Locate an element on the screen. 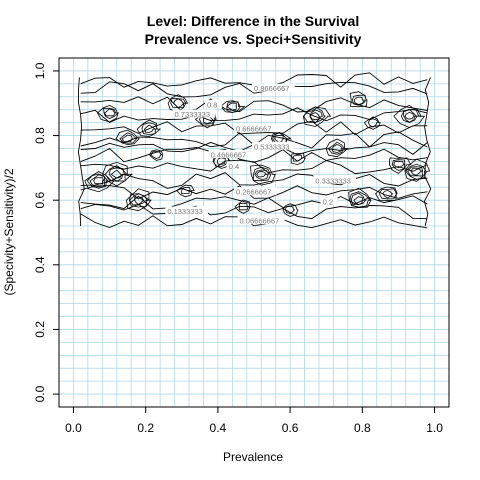  y-axis-label: (Specivity+Sensitivity)/2 is located at coordinates (9, 231).